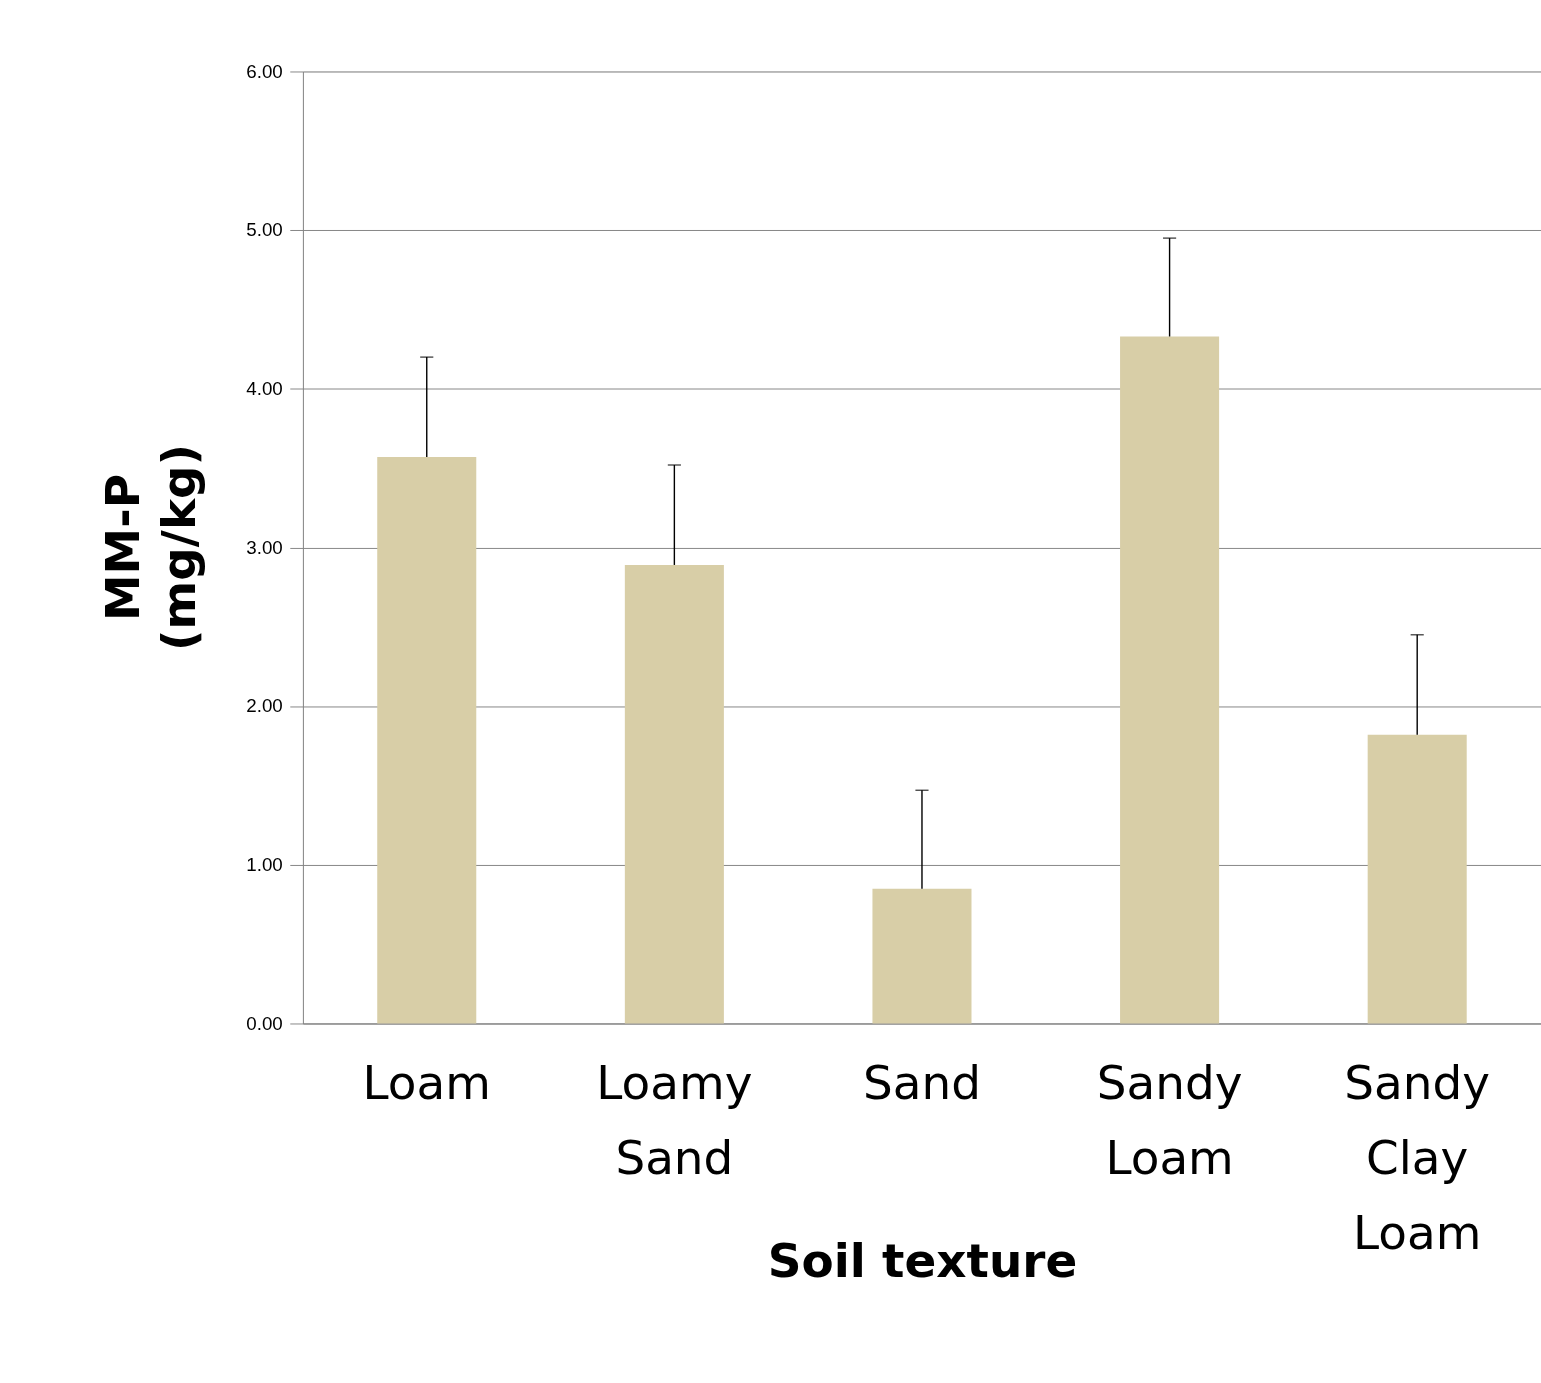  What do you see at coordinates (264, 706) in the screenshot?
I see `y-tick-label: 2.00` at bounding box center [264, 706].